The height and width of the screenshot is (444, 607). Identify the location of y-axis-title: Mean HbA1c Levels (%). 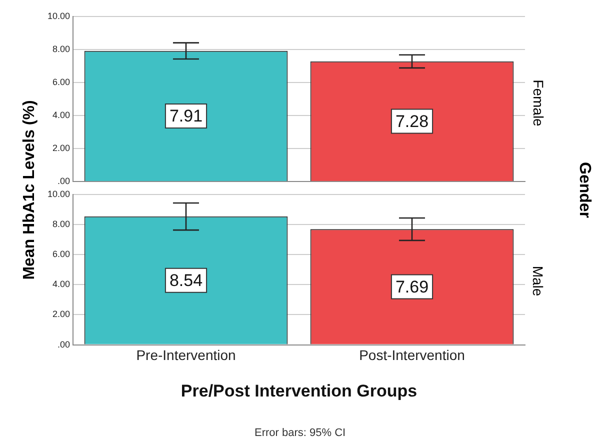
(29, 190).